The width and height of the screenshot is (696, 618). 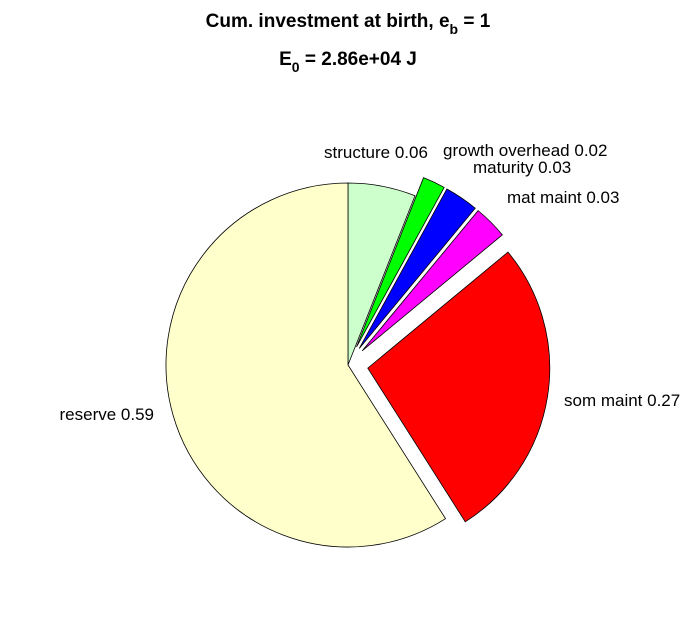 I want to click on title-suffix: = 1, so click(x=474, y=21).